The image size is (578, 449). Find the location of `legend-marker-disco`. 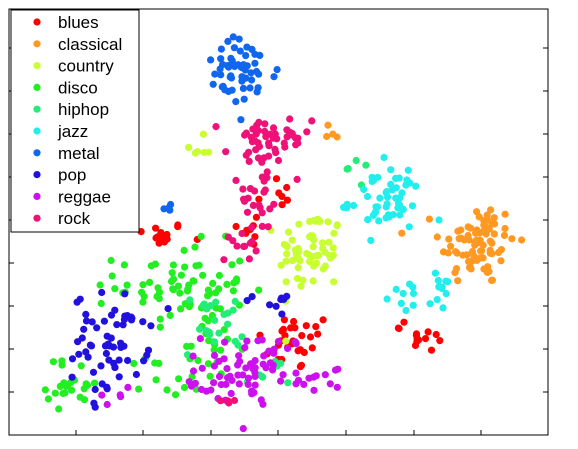

legend-marker-disco is located at coordinates (37, 87).